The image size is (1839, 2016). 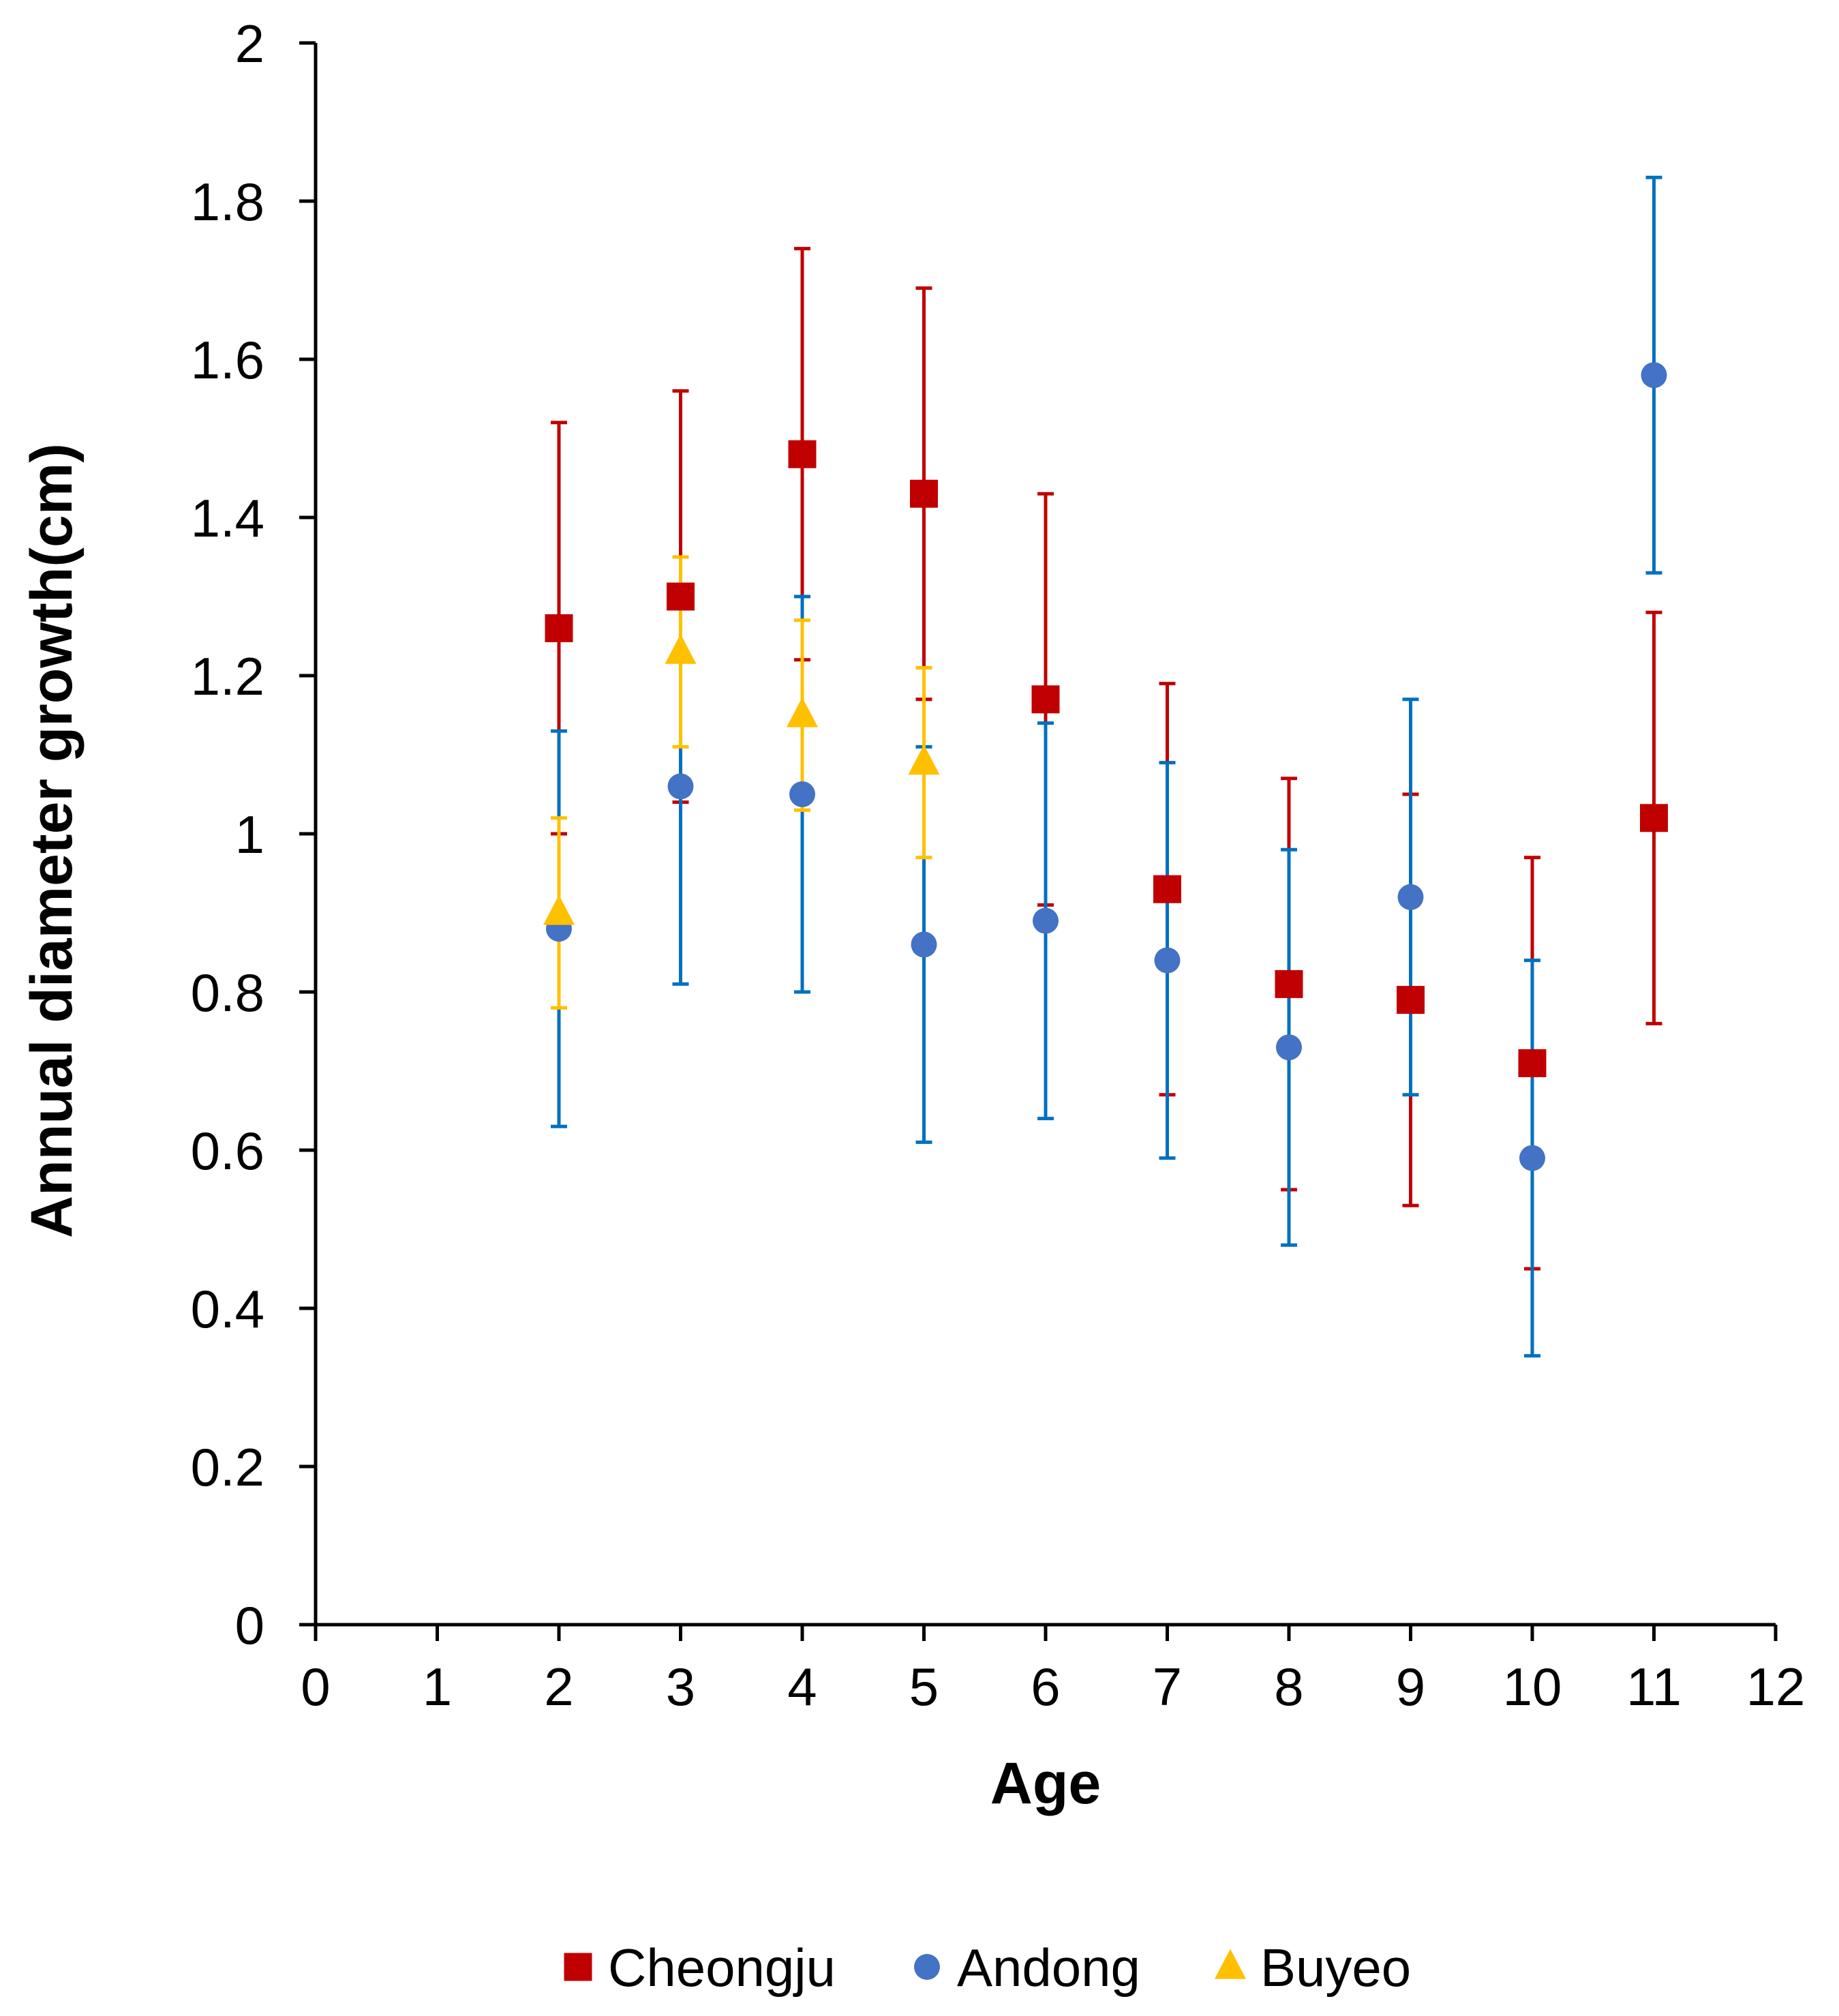 What do you see at coordinates (249, 44) in the screenshot?
I see `y-tick-label: 2` at bounding box center [249, 44].